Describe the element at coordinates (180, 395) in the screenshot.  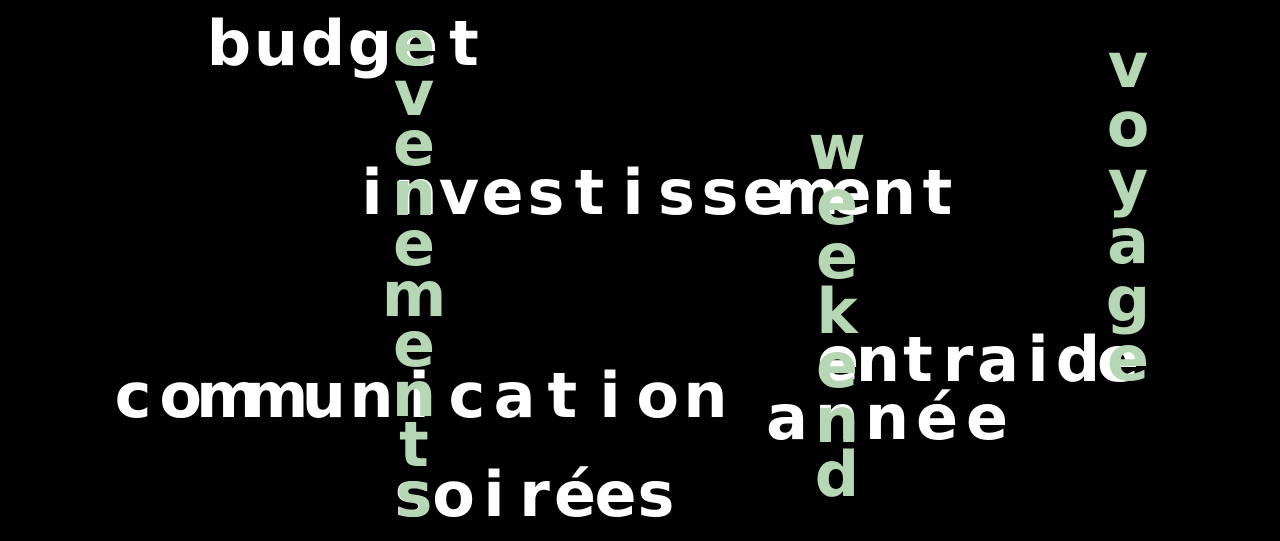
I see `letter-communication-1: o` at that location.